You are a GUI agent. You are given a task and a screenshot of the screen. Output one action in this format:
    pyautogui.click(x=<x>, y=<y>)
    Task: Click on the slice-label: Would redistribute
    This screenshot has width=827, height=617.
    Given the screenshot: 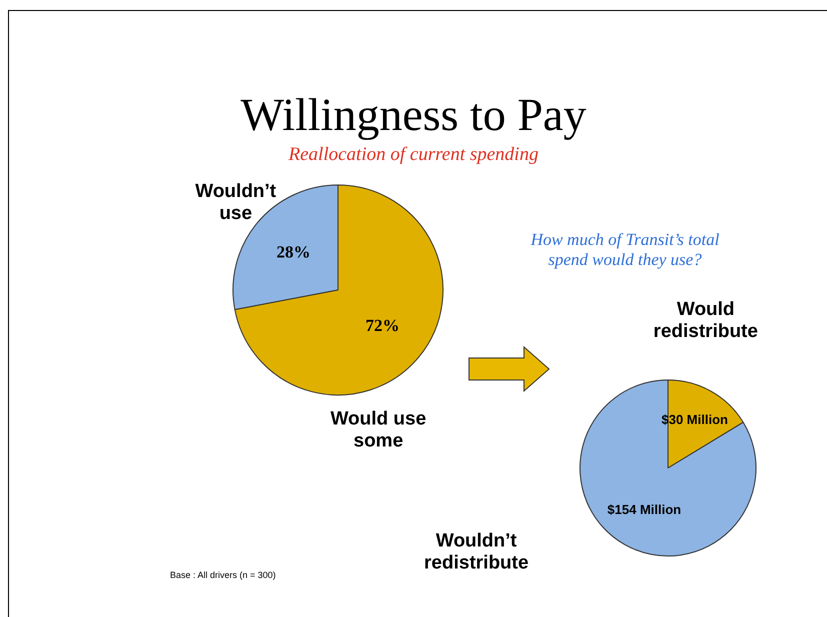 What is the action you would take?
    pyautogui.click(x=705, y=320)
    